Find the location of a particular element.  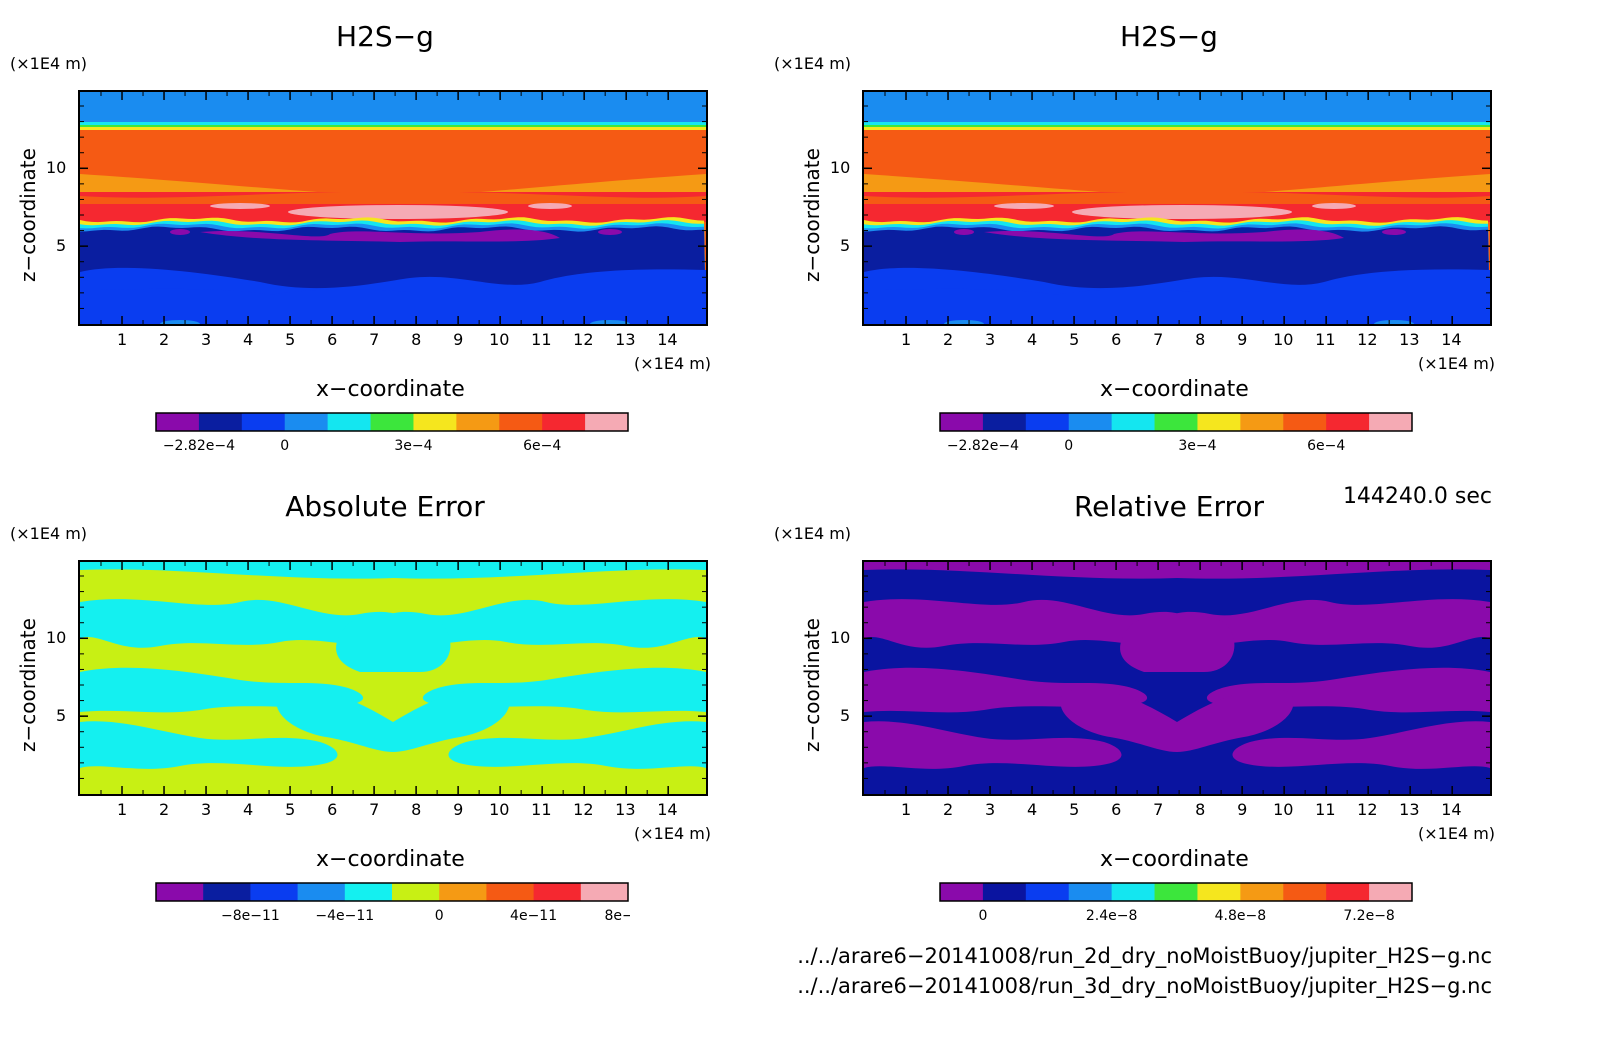

colorbar-svg: 0 2.4e−8 4.8e−8 7.2e−8 is located at coordinates (1176, 903).